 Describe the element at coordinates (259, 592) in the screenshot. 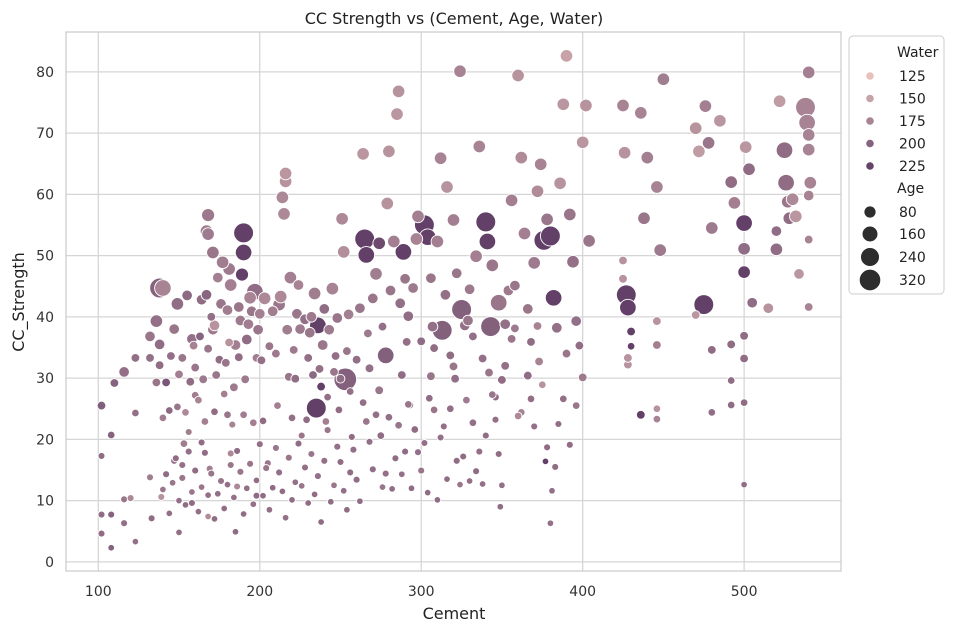

I see `x-tick-label: 200` at that location.